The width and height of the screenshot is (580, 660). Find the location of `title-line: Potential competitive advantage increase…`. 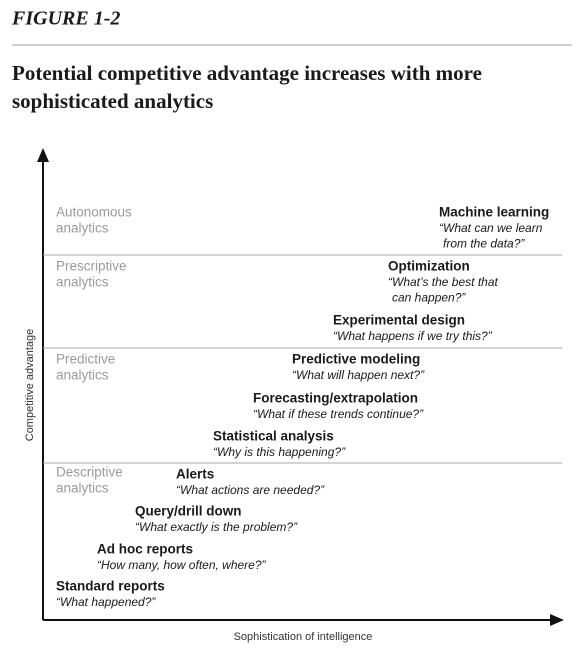

title-line: Potential competitive advantage increase… is located at coordinates (247, 73).